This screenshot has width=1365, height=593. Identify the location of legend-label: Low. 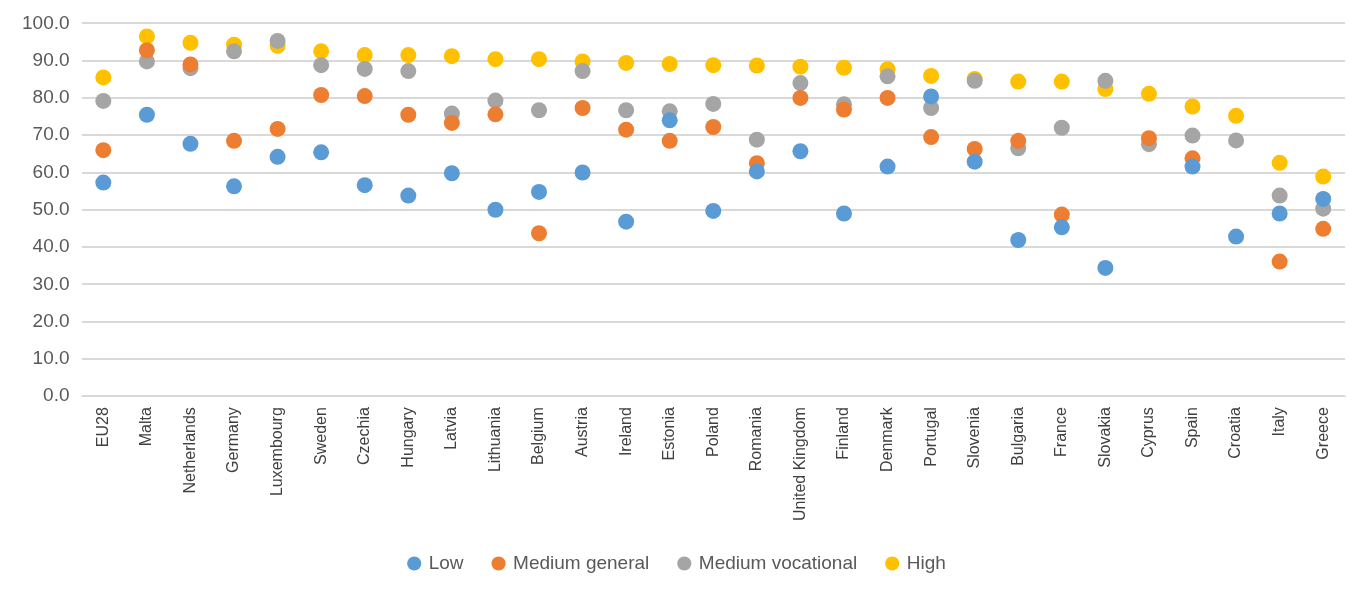
(446, 562).